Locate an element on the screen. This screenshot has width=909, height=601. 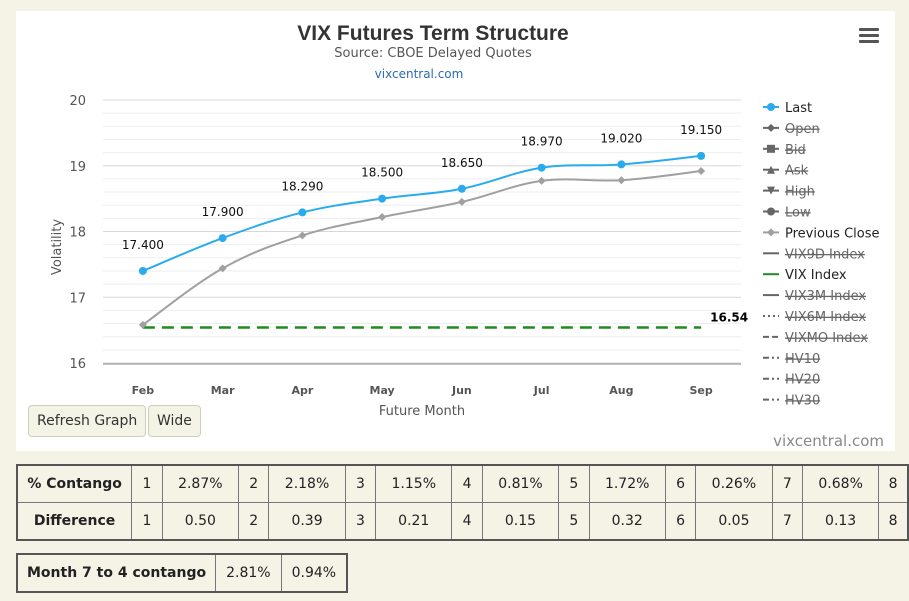
last-data-label: 19.150 is located at coordinates (701, 130).